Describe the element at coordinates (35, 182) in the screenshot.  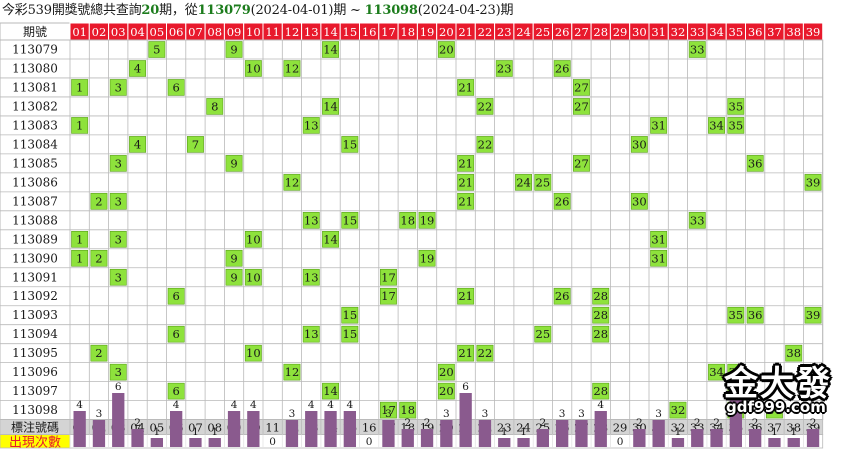
I see `period-label: 113086` at that location.